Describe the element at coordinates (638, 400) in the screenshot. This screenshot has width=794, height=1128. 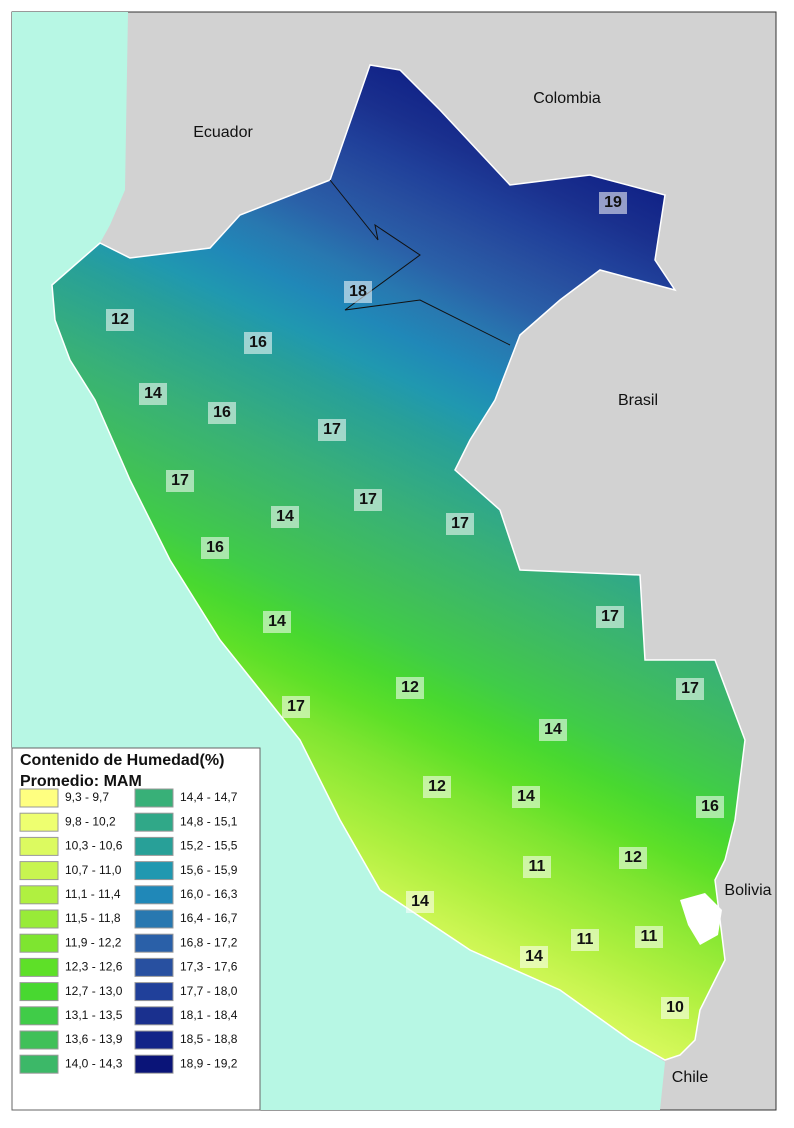
I see `country-label: Brasil` at that location.